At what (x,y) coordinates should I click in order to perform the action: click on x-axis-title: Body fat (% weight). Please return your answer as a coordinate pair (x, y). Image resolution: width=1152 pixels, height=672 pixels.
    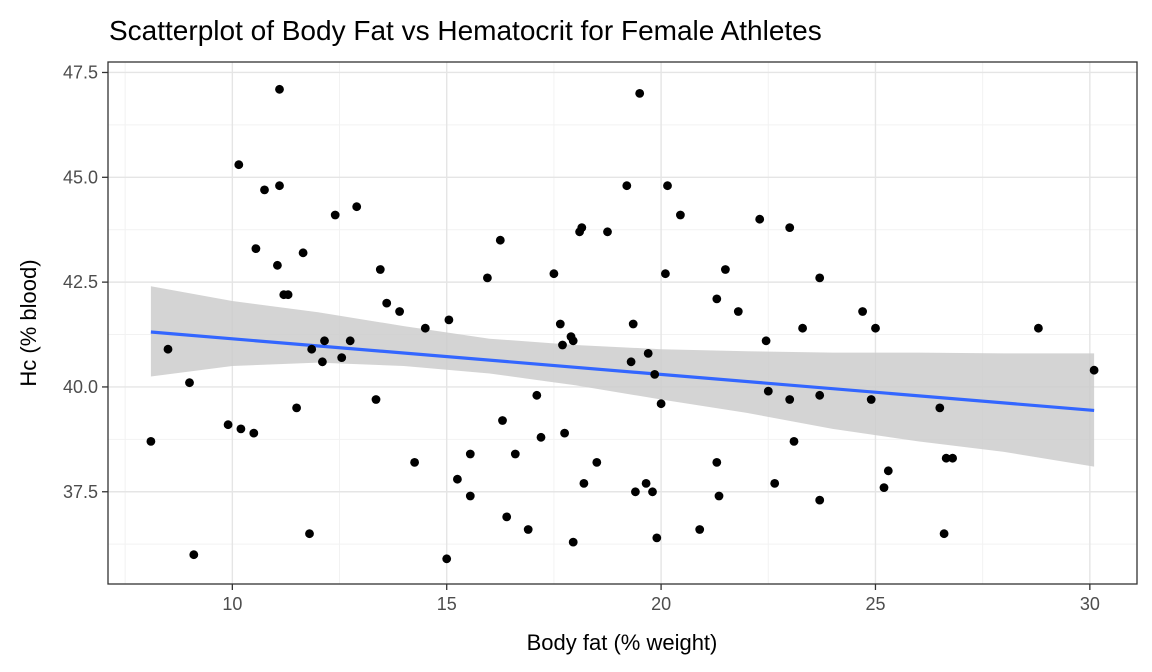
    Looking at the image, I should click on (622, 642).